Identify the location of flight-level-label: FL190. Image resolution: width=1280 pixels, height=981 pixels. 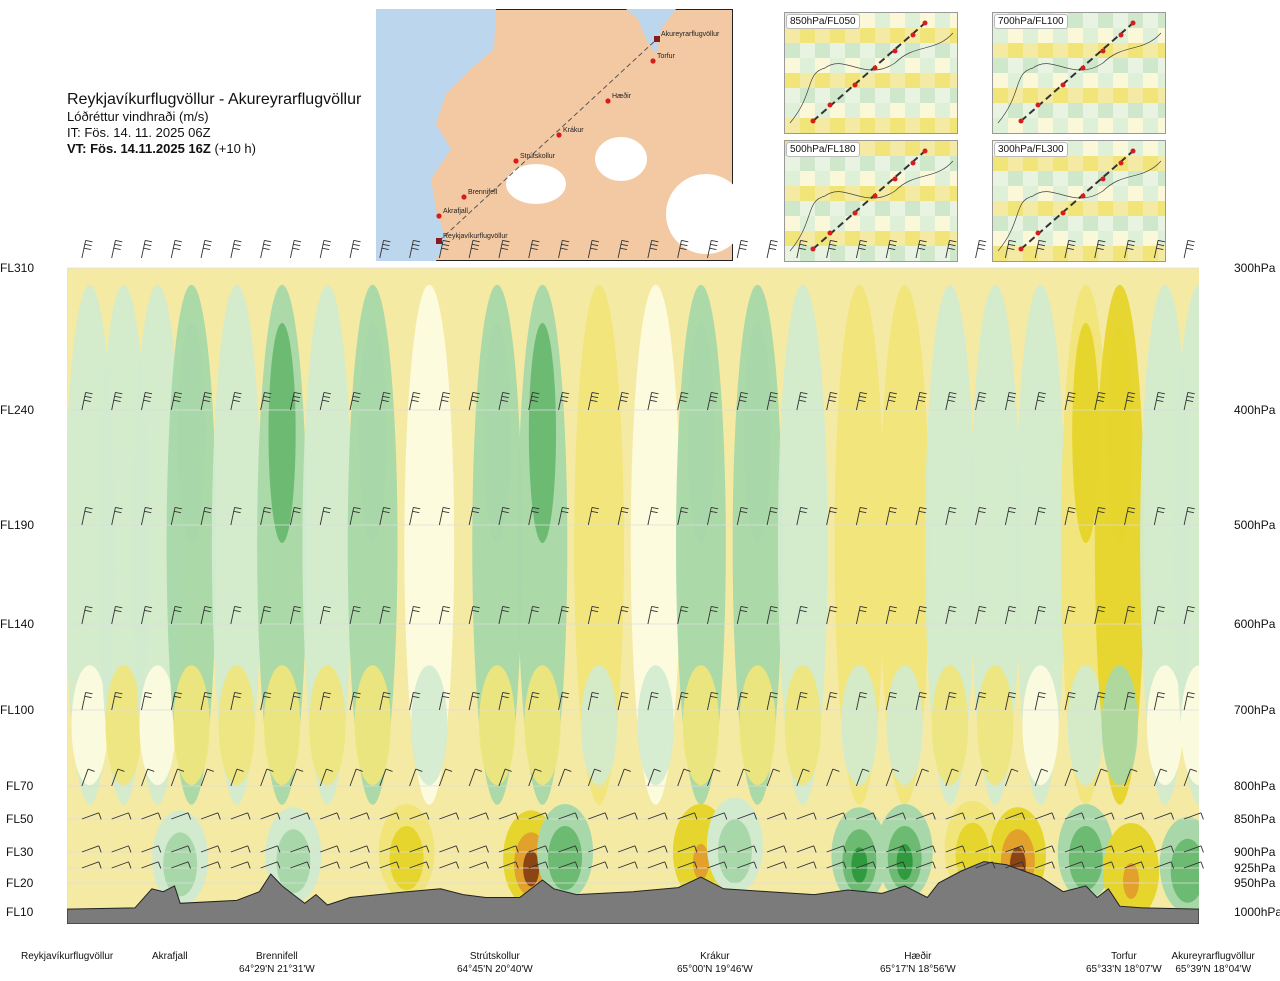
(17, 525).